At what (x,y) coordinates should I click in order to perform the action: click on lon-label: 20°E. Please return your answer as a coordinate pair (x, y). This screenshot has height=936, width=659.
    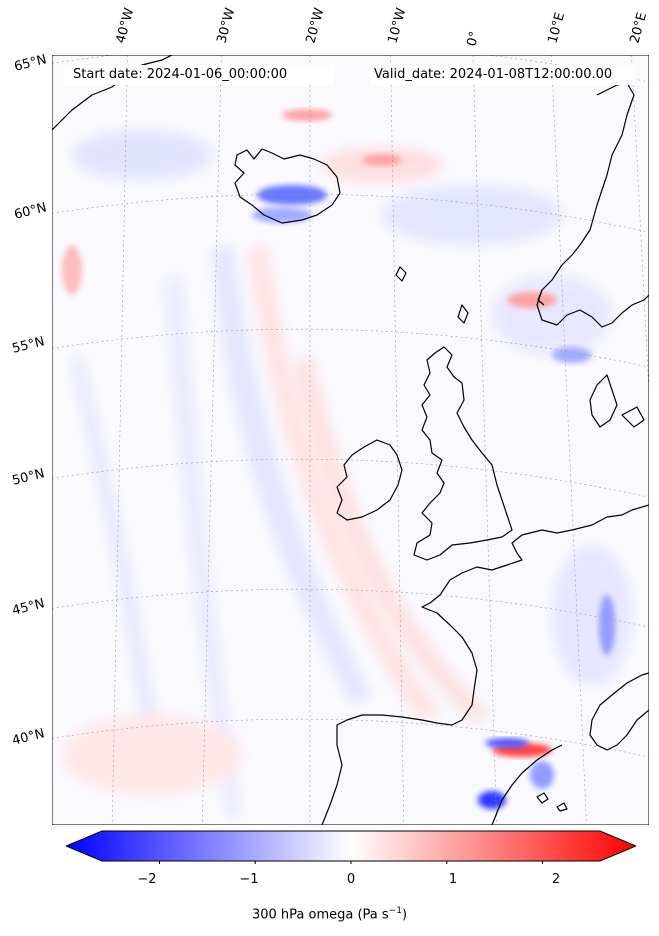
    Looking at the image, I should click on (639, 28).